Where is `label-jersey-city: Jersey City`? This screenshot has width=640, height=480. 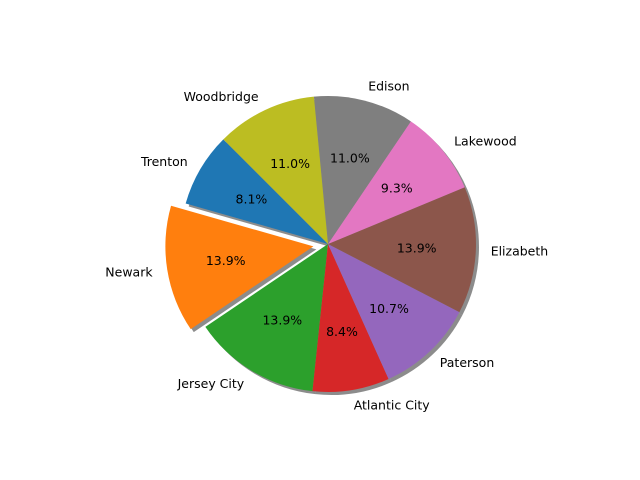
label-jersey-city: Jersey City is located at coordinates (211, 383).